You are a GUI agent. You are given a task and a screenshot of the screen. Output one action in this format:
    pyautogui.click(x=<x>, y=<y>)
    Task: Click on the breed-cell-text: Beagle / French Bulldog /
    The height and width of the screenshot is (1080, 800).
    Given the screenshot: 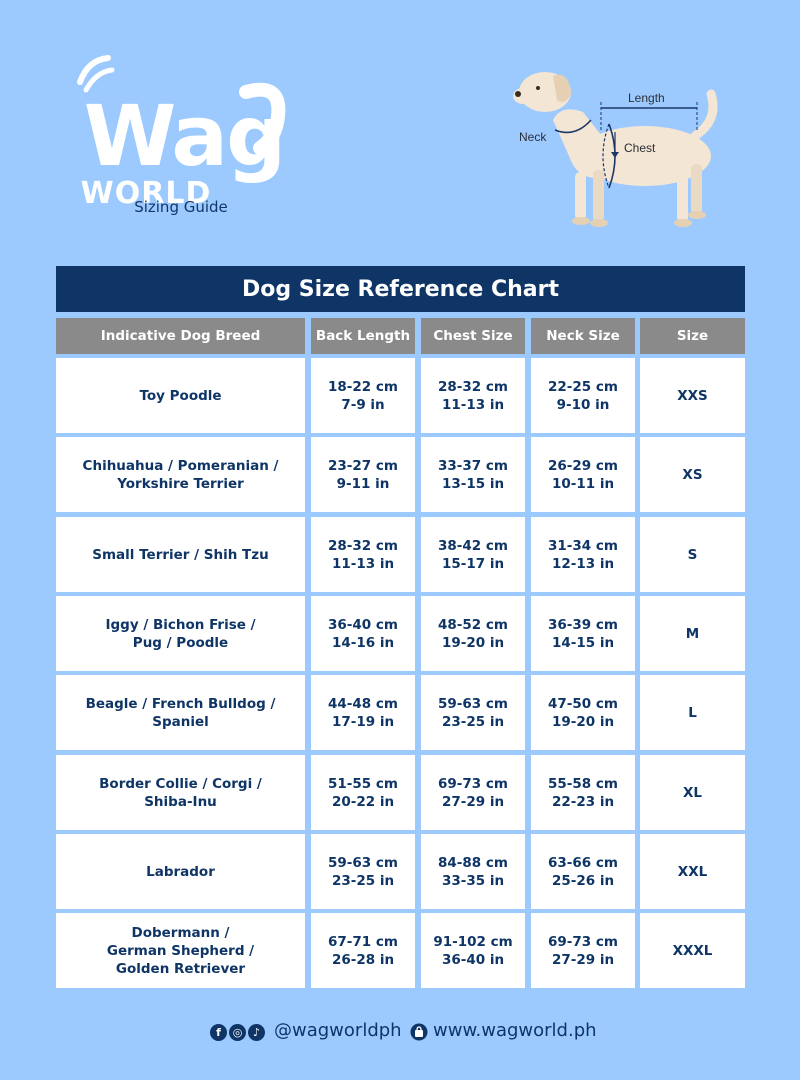 What is the action you would take?
    pyautogui.click(x=180, y=703)
    